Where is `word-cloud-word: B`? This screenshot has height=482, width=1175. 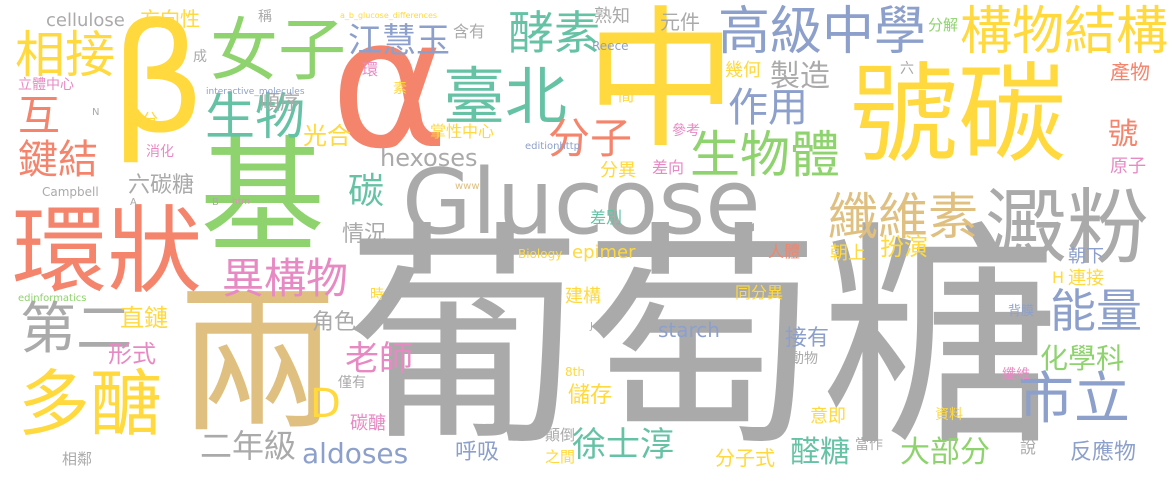 word-cloud-word: B is located at coordinates (215, 202).